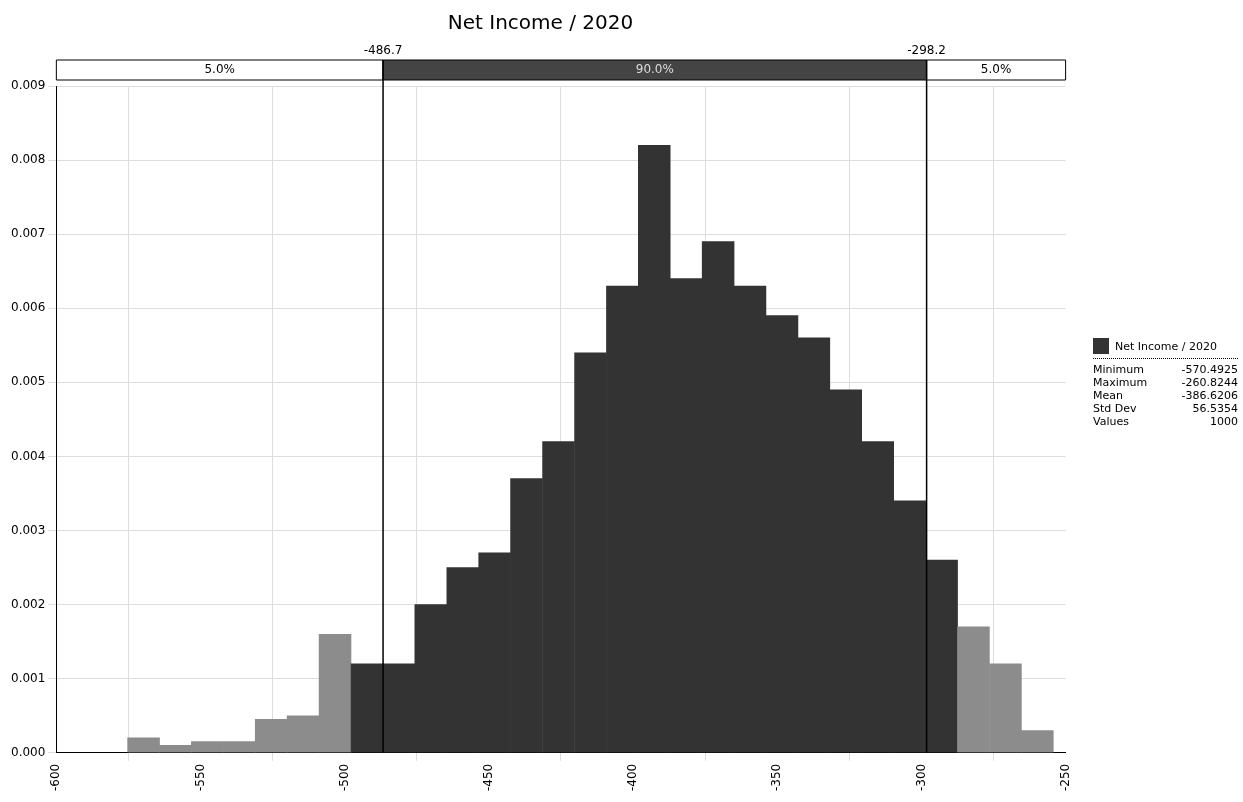 The width and height of the screenshot is (1243, 802). I want to click on ref-line-label: -298.2, so click(926, 50).